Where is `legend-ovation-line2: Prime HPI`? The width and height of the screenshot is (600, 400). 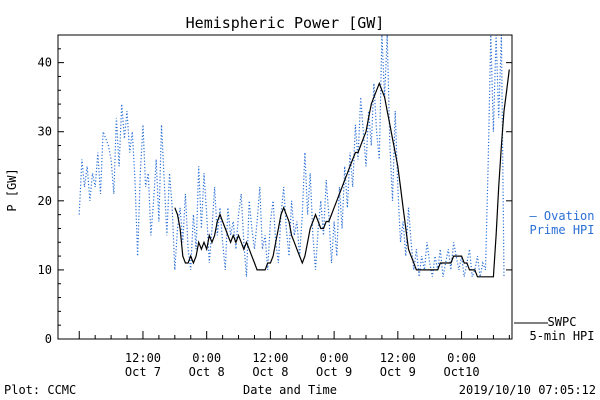 legend-ovation-line2: Prime HPI is located at coordinates (561, 230).